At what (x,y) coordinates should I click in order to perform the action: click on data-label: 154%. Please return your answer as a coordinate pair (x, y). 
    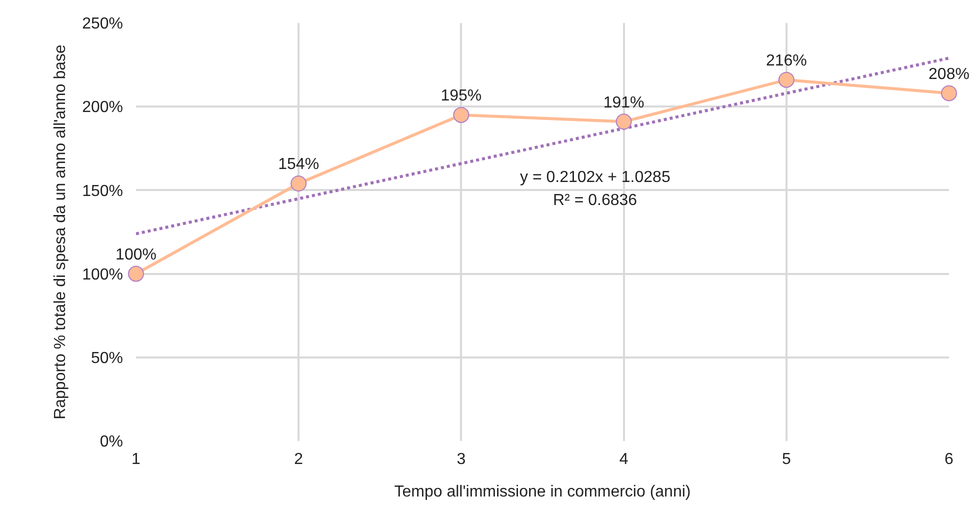
    Looking at the image, I should click on (299, 165).